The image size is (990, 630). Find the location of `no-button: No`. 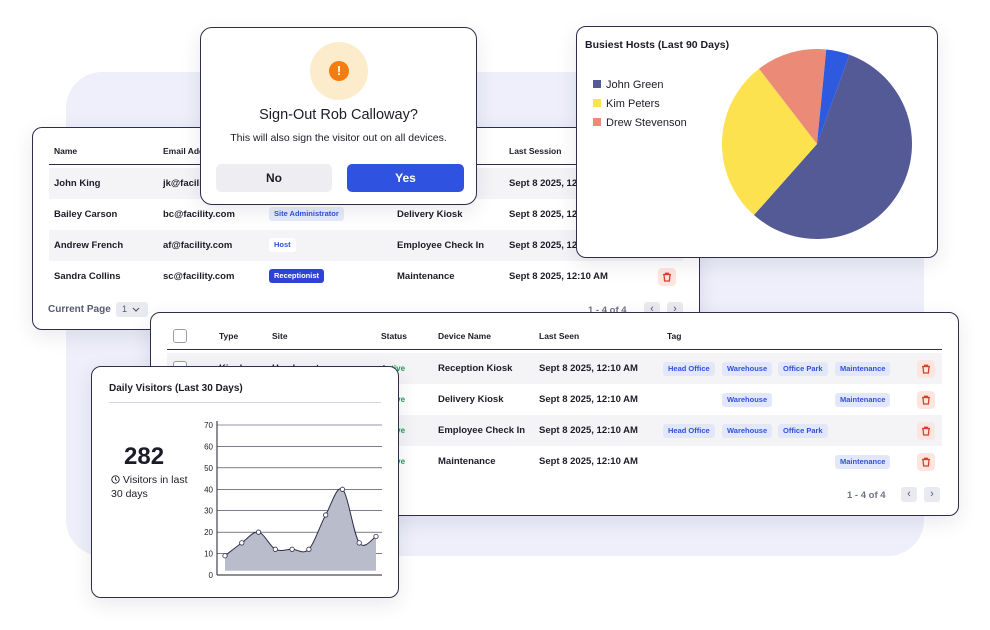

no-button: No is located at coordinates (274, 178).